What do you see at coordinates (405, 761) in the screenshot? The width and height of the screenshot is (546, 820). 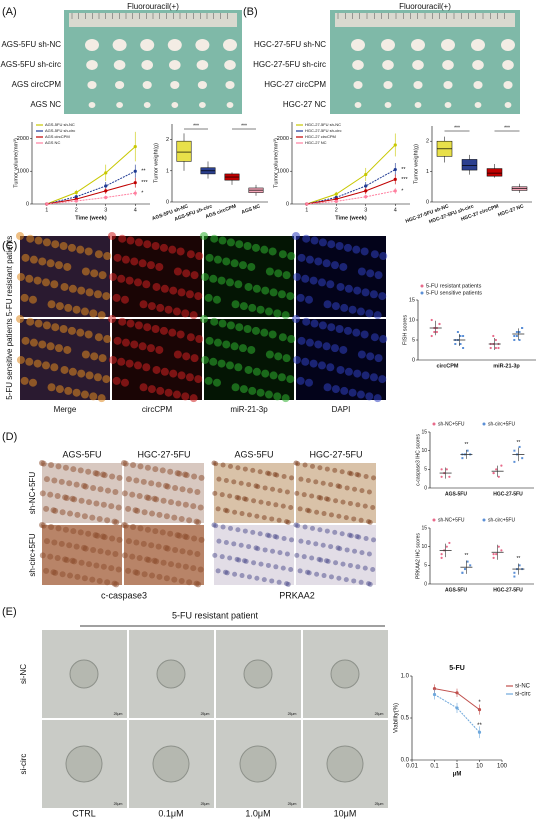 I see `y-tick-label: 0.0` at bounding box center [405, 761].